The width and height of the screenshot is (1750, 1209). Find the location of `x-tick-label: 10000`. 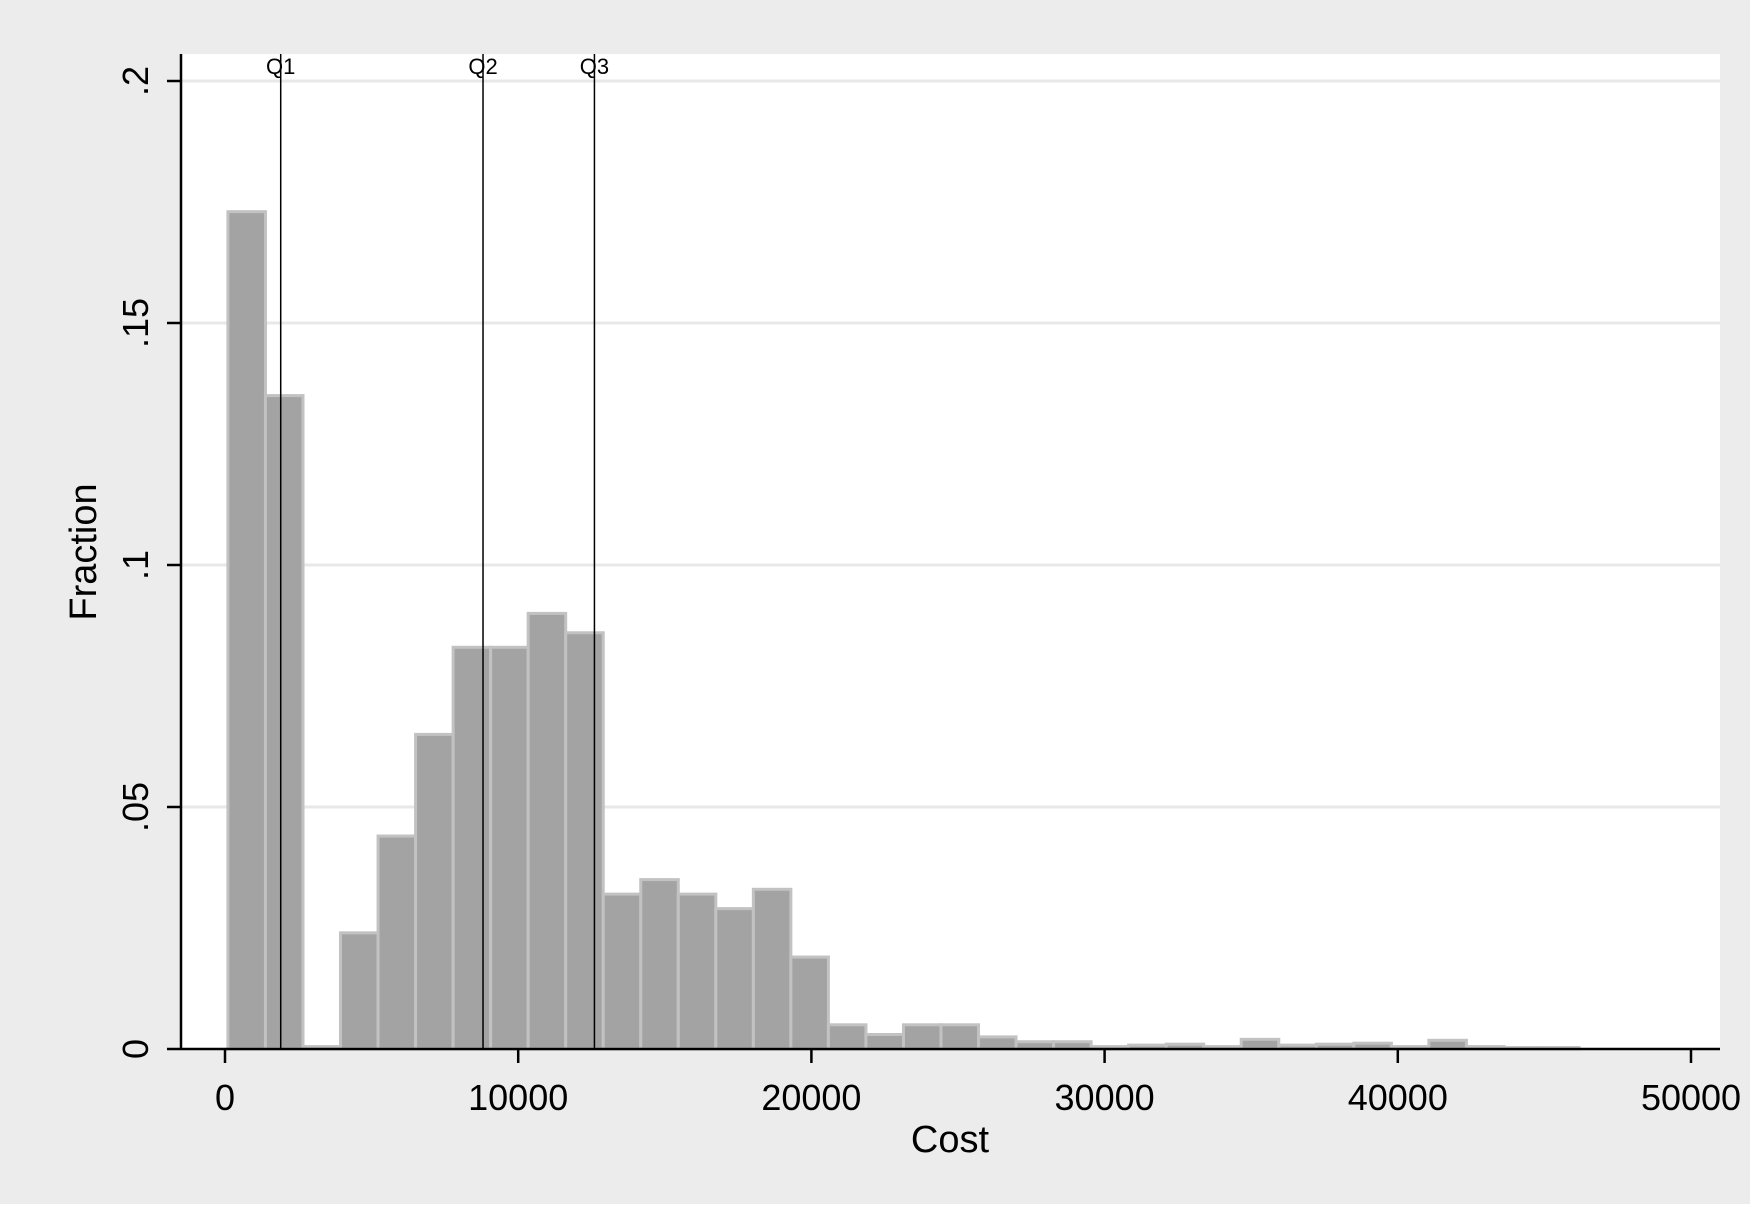

x-tick-label: 10000 is located at coordinates (518, 1097).